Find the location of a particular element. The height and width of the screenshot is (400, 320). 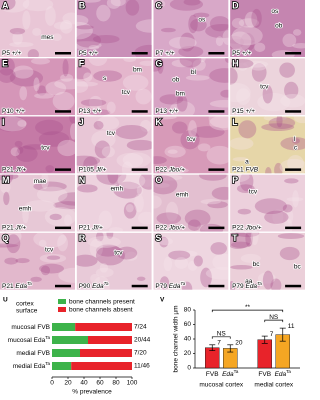

genotype: +/+ is located at coordinates (17, 53).